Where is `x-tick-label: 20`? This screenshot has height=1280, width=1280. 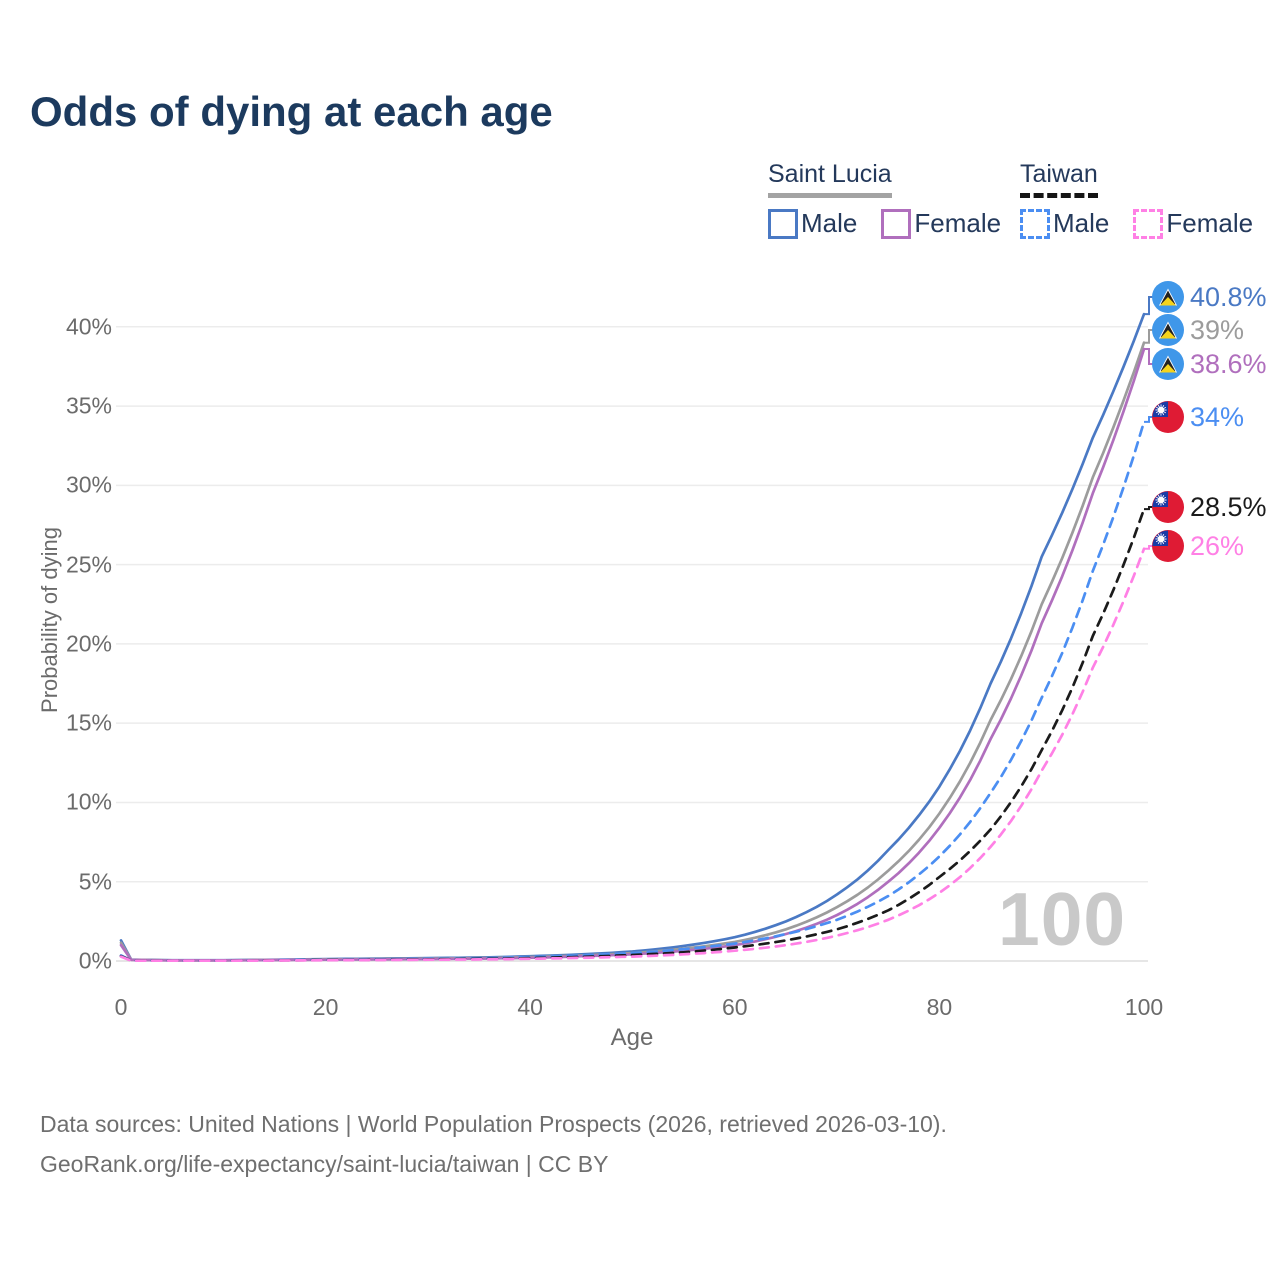 x-tick-label: 20 is located at coordinates (325, 1007).